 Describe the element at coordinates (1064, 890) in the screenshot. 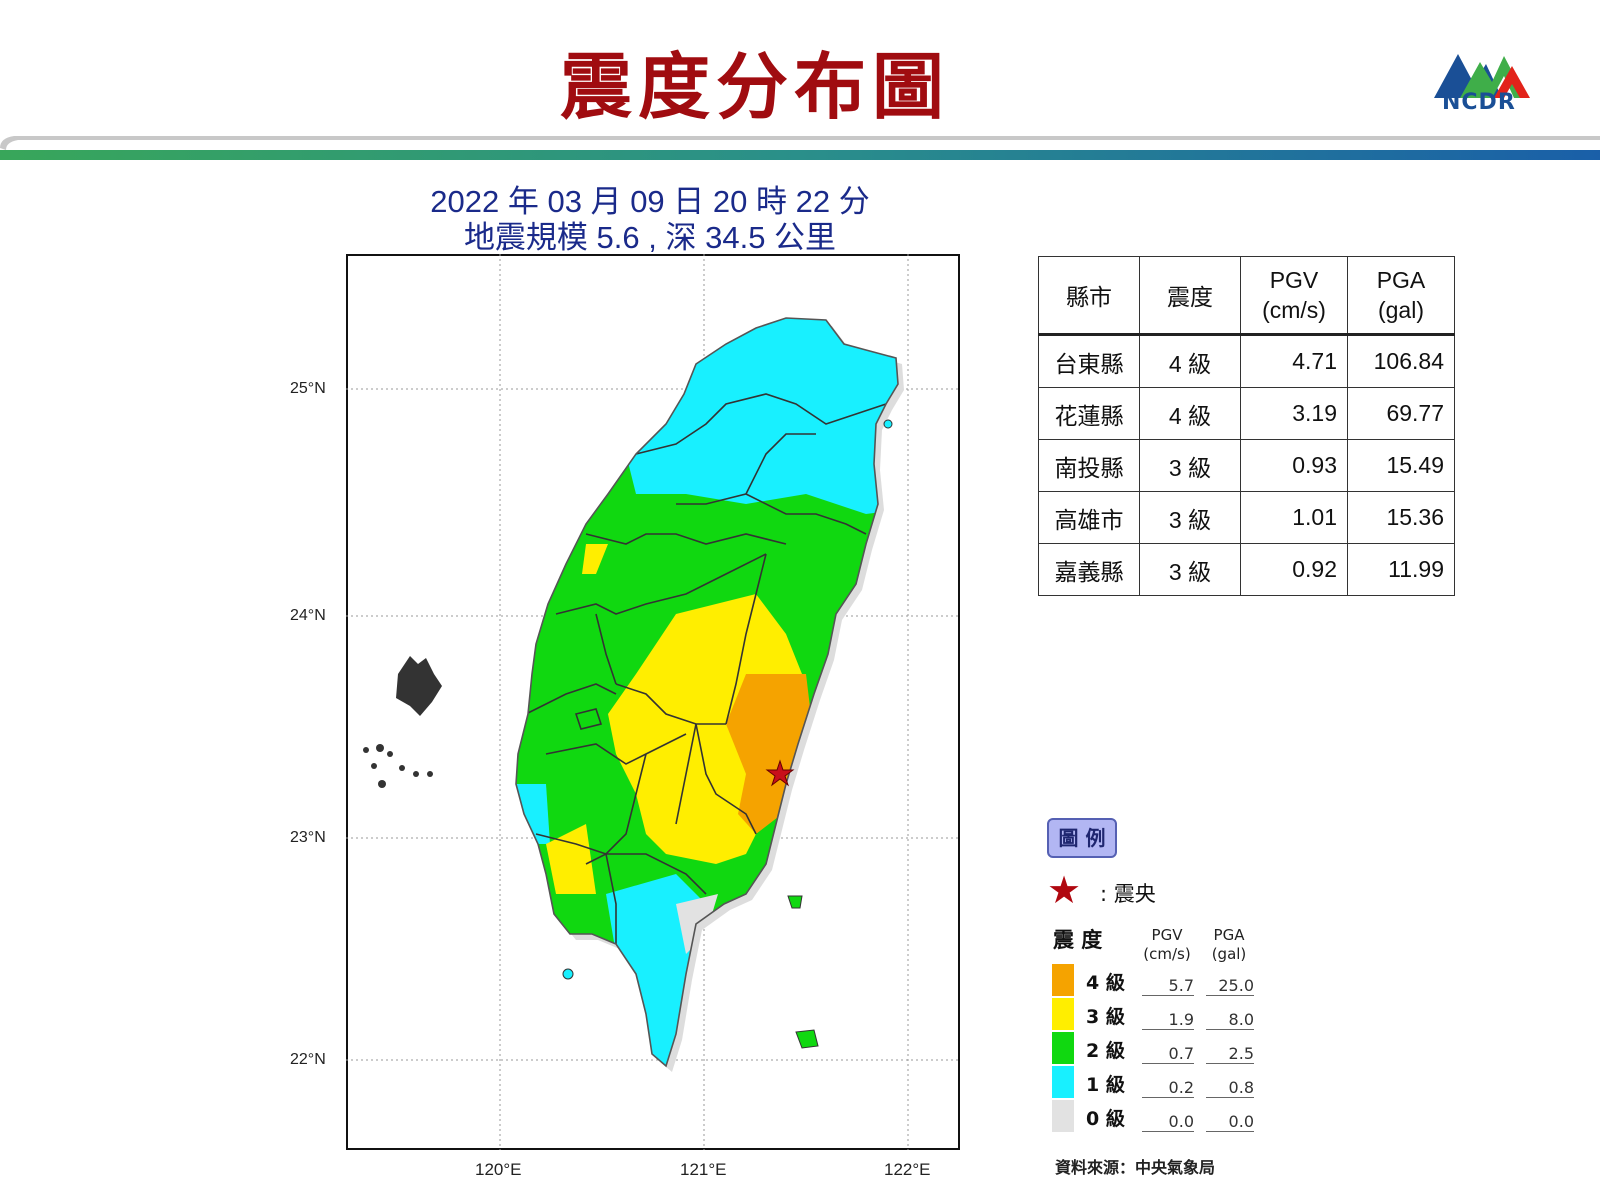

I see `epicenter-legend-star-icon: ★` at that location.